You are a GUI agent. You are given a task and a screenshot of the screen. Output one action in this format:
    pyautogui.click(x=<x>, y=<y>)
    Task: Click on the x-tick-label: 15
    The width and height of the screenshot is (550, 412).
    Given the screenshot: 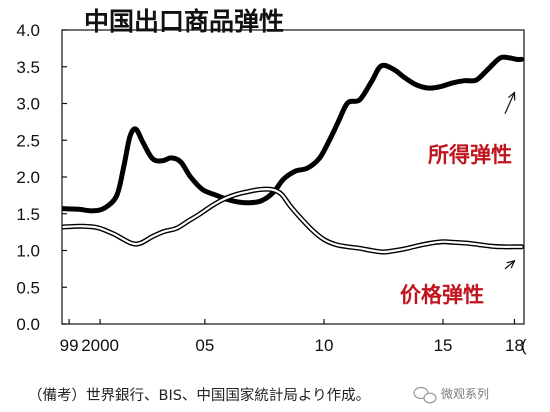 What is the action you would take?
    pyautogui.click(x=443, y=345)
    